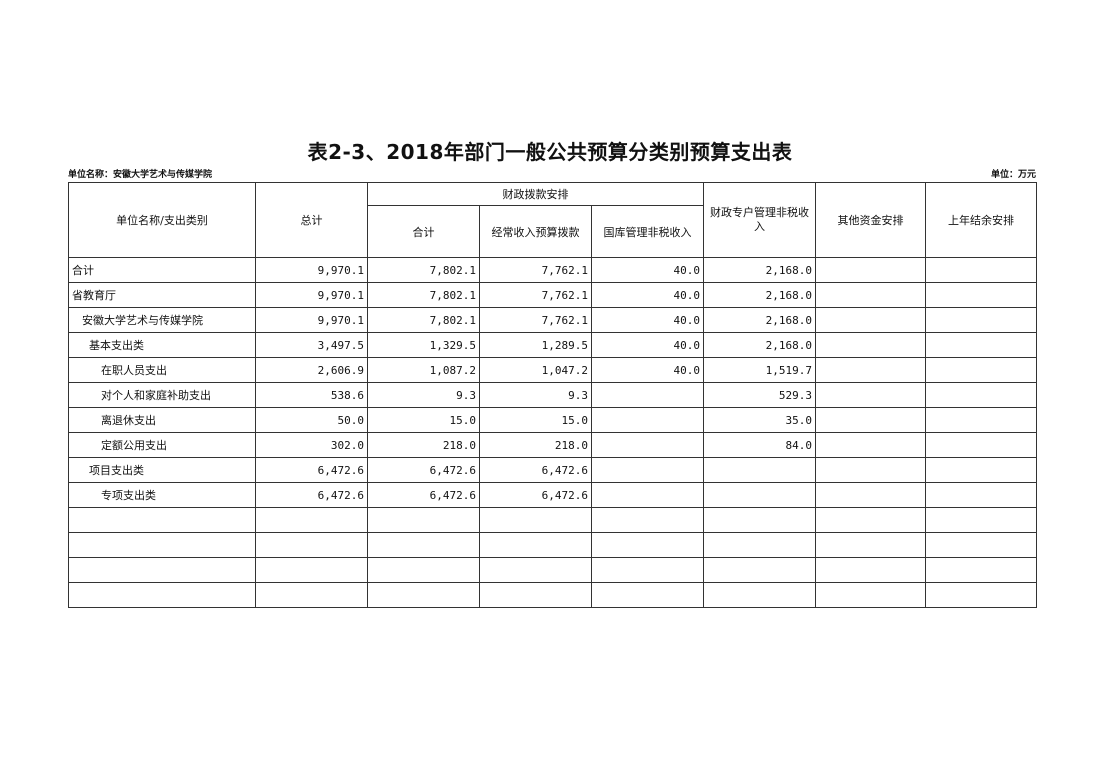 This screenshot has height=778, width=1100. Describe the element at coordinates (760, 220) in the screenshot. I see `header-special-nontax: 财政专户管理非税收入` at that location.